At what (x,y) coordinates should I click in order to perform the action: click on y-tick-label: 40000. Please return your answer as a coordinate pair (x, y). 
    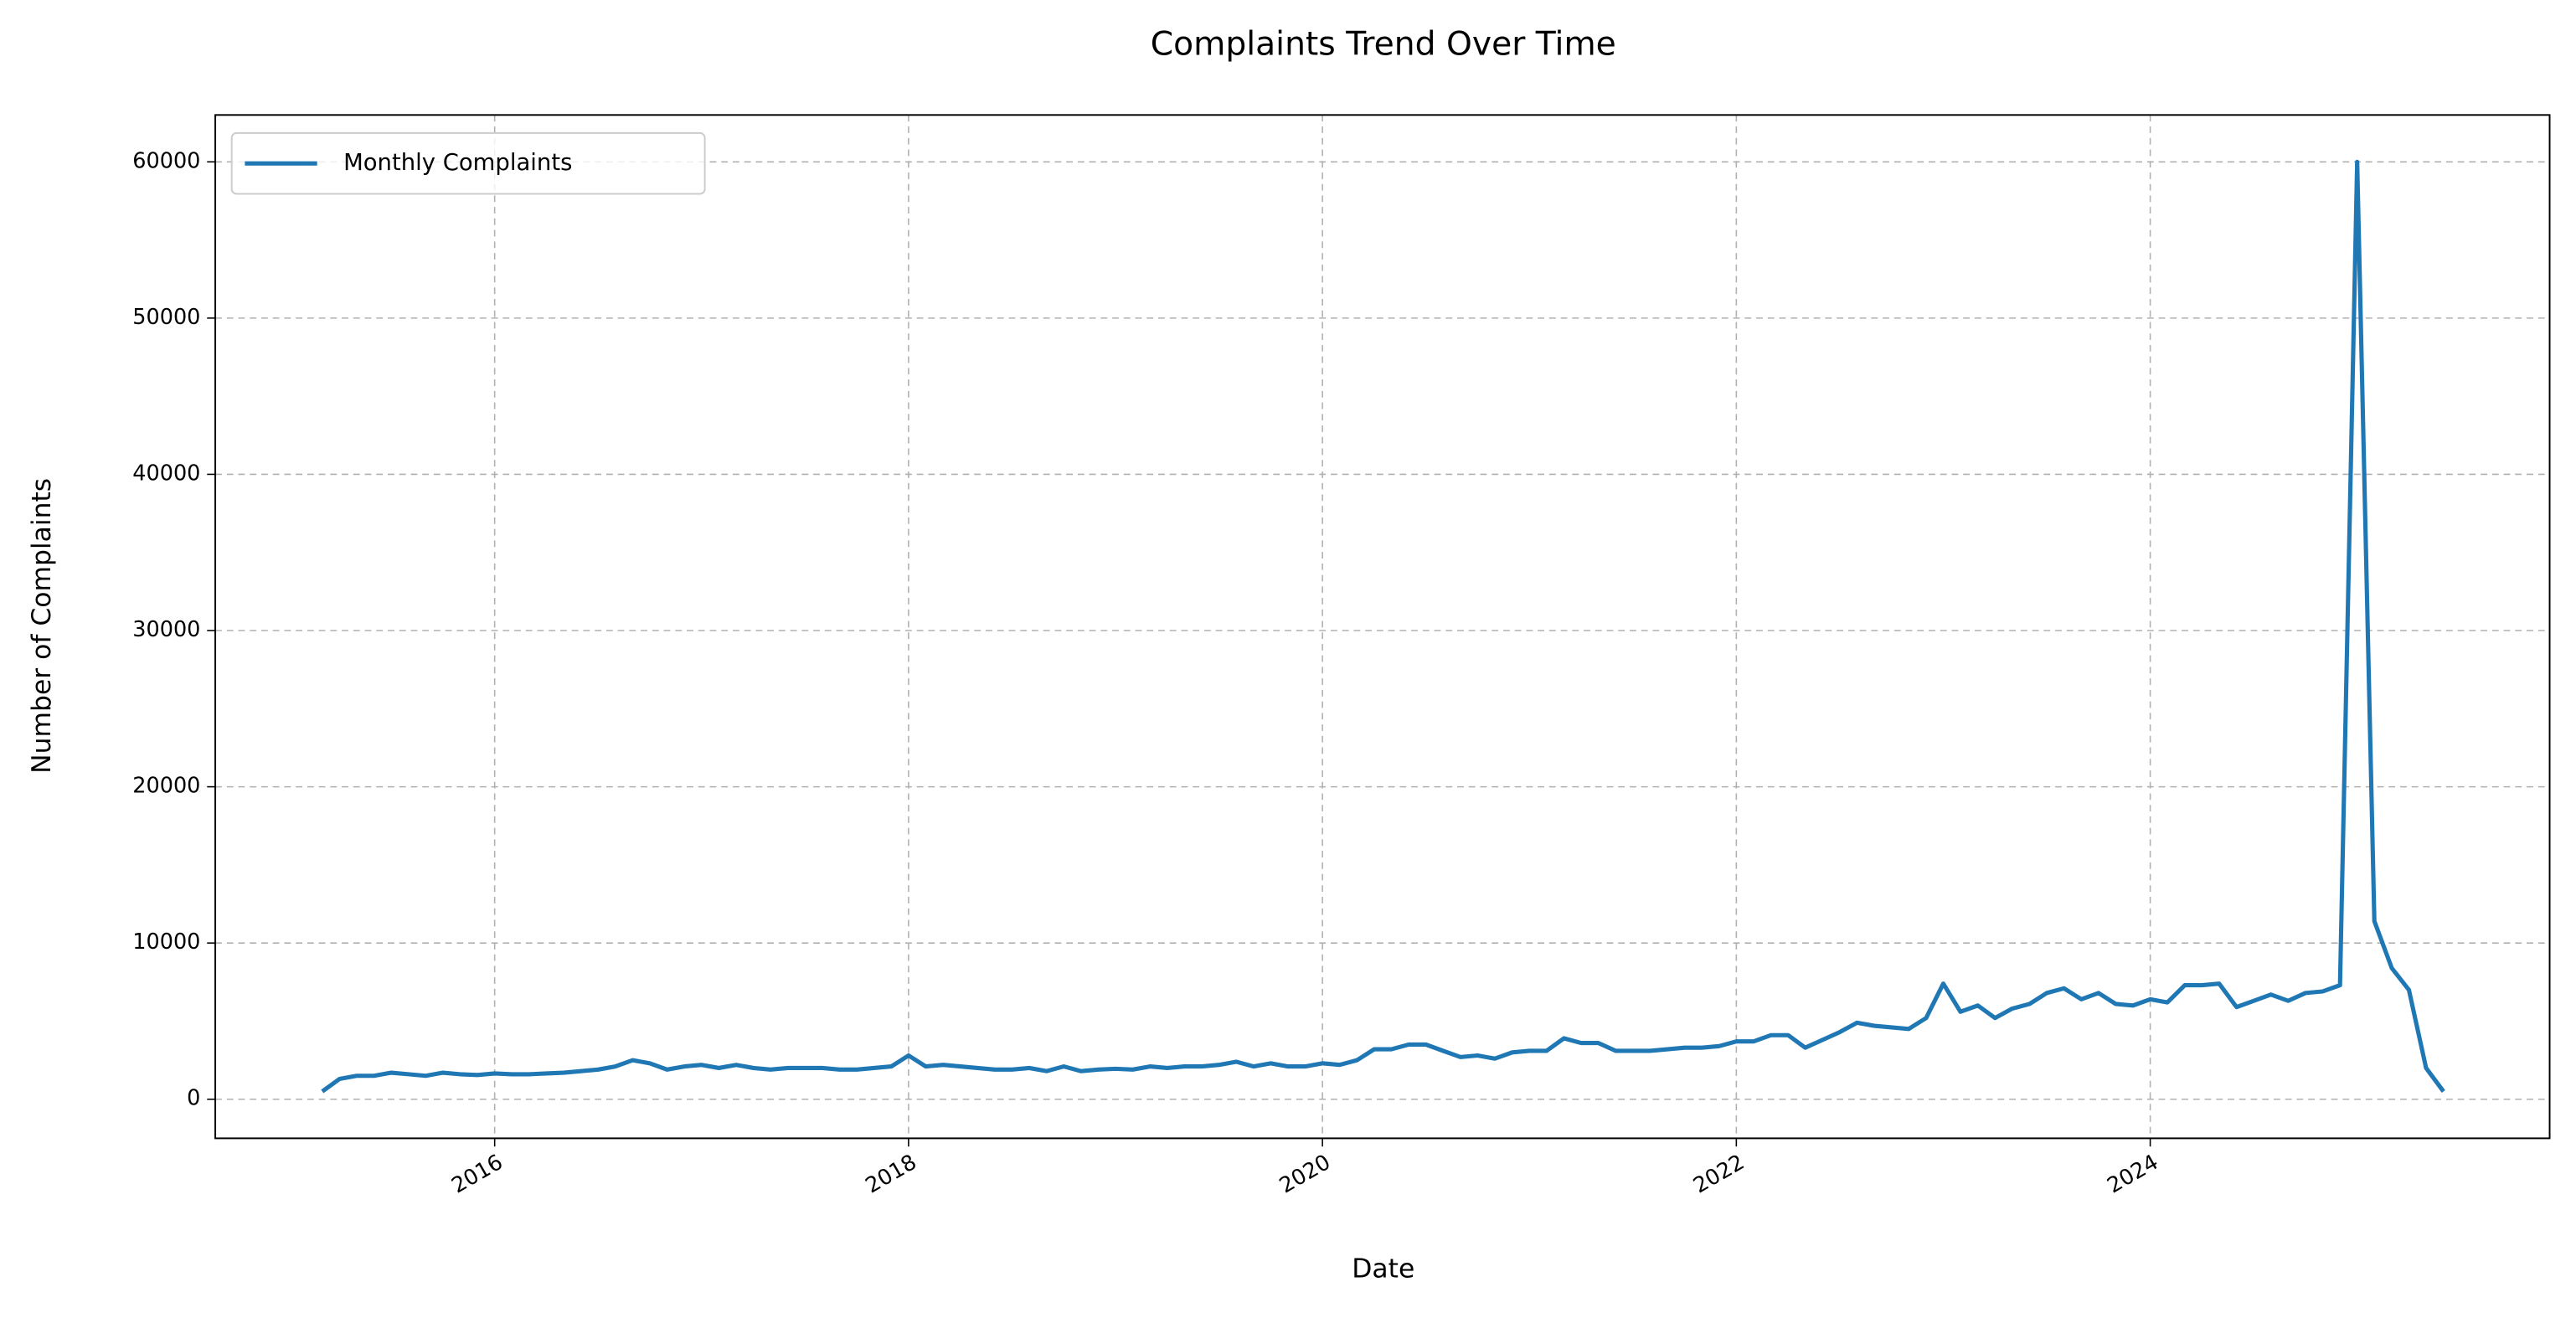
    Looking at the image, I should click on (166, 473).